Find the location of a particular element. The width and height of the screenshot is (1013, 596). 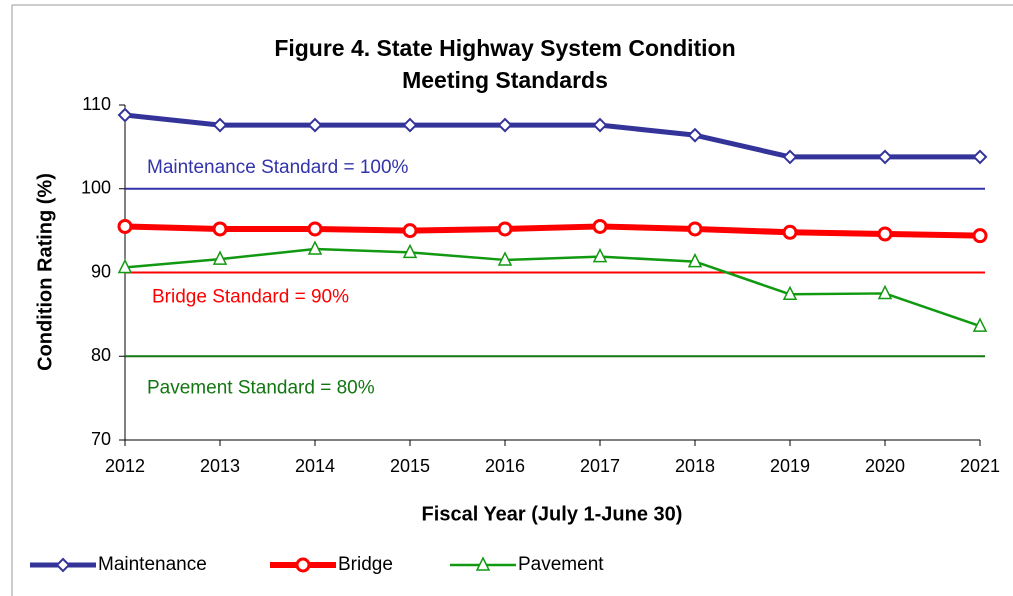

legend-label: Maintenance is located at coordinates (152, 564).